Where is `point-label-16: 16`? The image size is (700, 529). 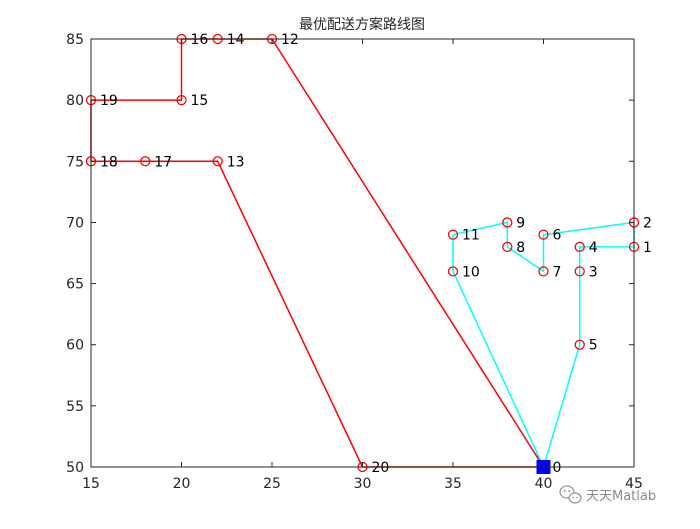 point-label-16: 16 is located at coordinates (200, 40).